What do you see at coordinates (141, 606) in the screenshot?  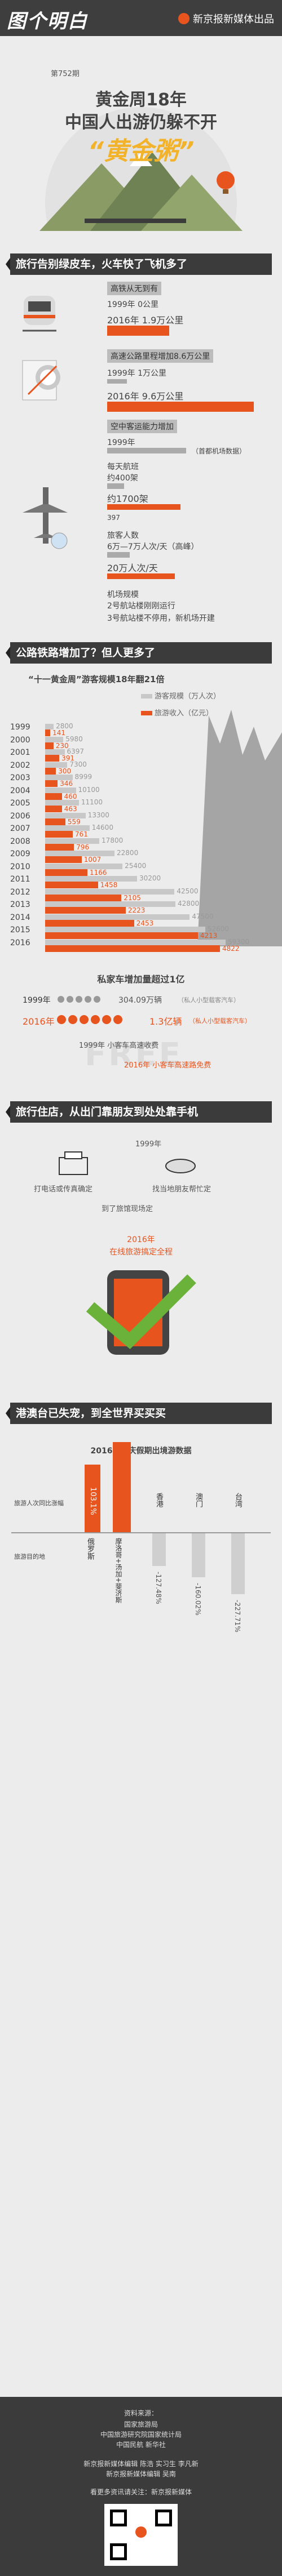 I see `terminal-1999: 2号航站楼刚刚运行` at bounding box center [141, 606].